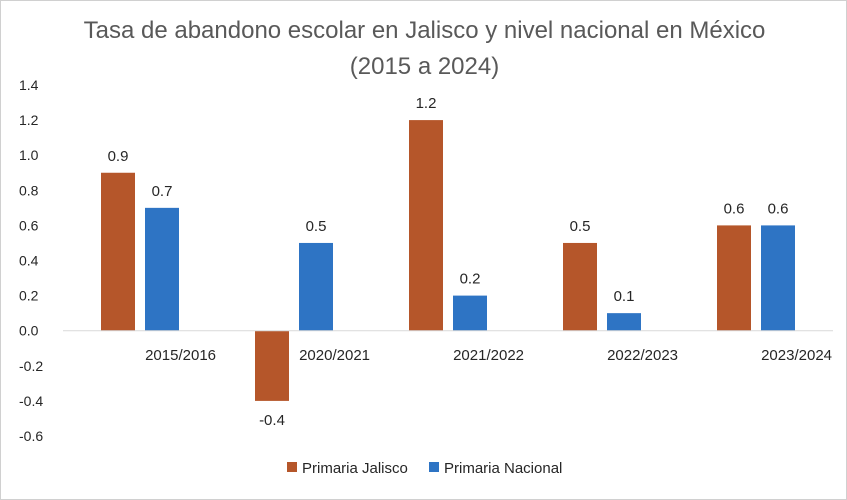  Describe the element at coordinates (29, 120) in the screenshot. I see `y-tick-label: 1.2` at that location.